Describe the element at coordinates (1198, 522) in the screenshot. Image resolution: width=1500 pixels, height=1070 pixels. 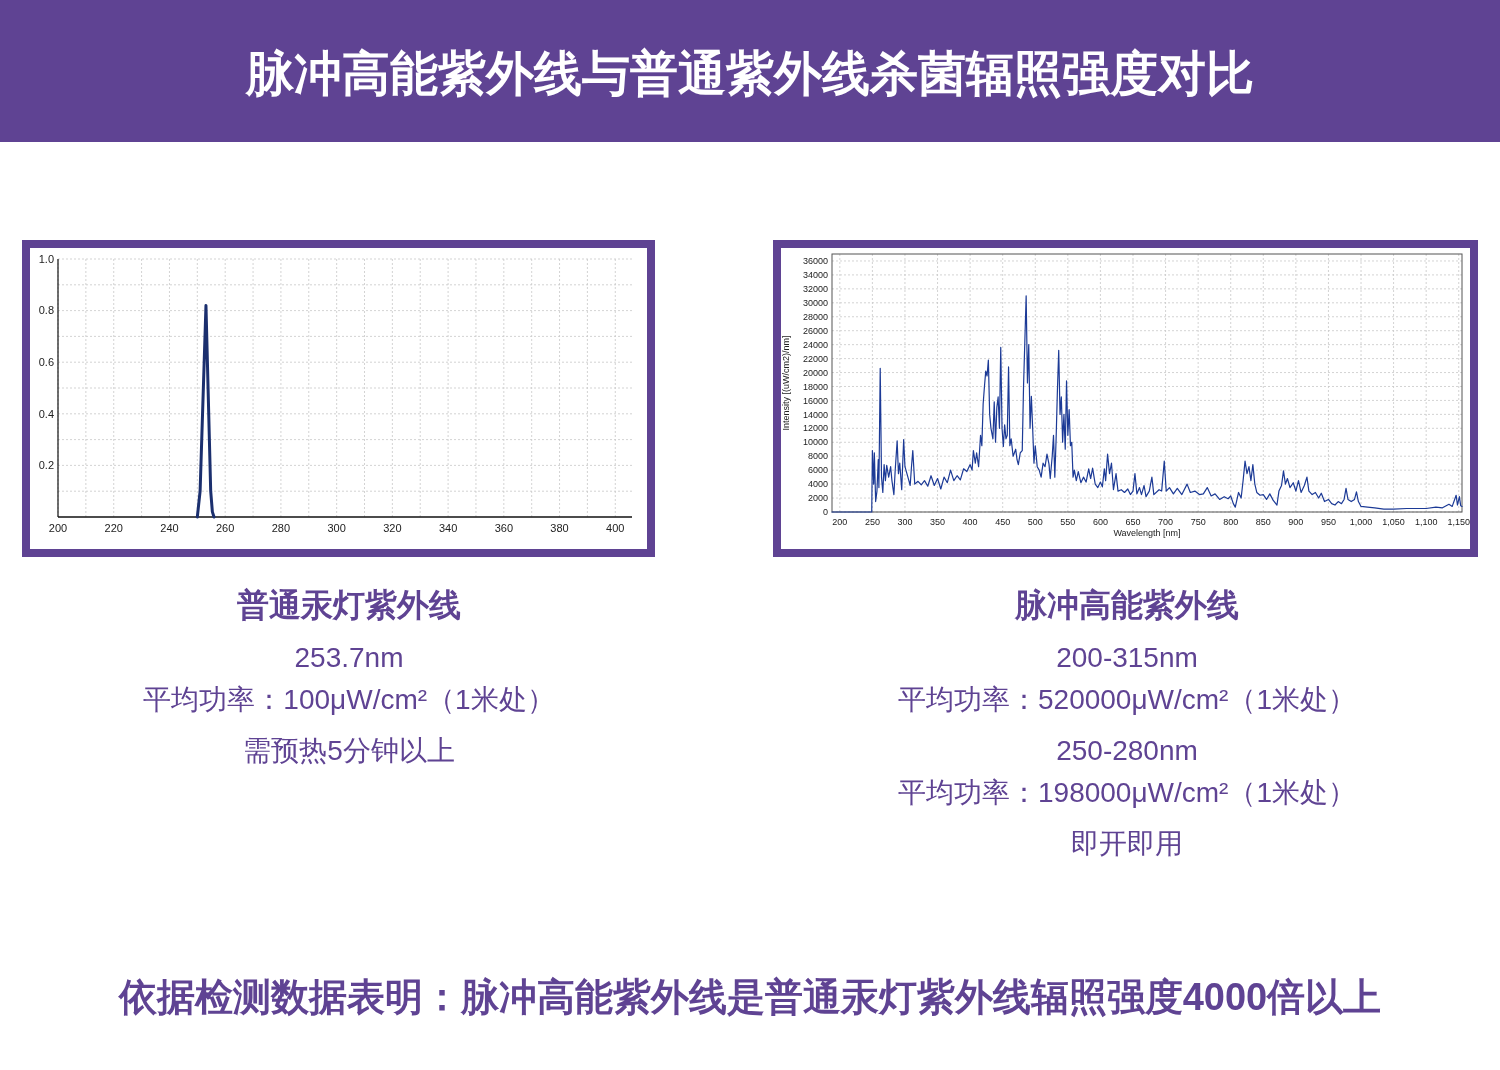
I see `x-tick-label: 750` at that location.